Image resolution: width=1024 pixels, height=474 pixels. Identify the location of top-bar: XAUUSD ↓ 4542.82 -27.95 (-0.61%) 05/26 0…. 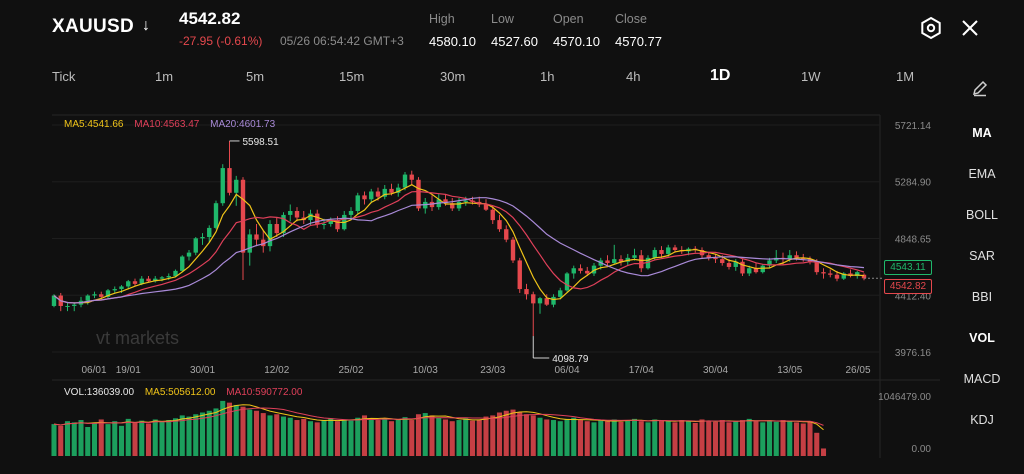
(512, 30).